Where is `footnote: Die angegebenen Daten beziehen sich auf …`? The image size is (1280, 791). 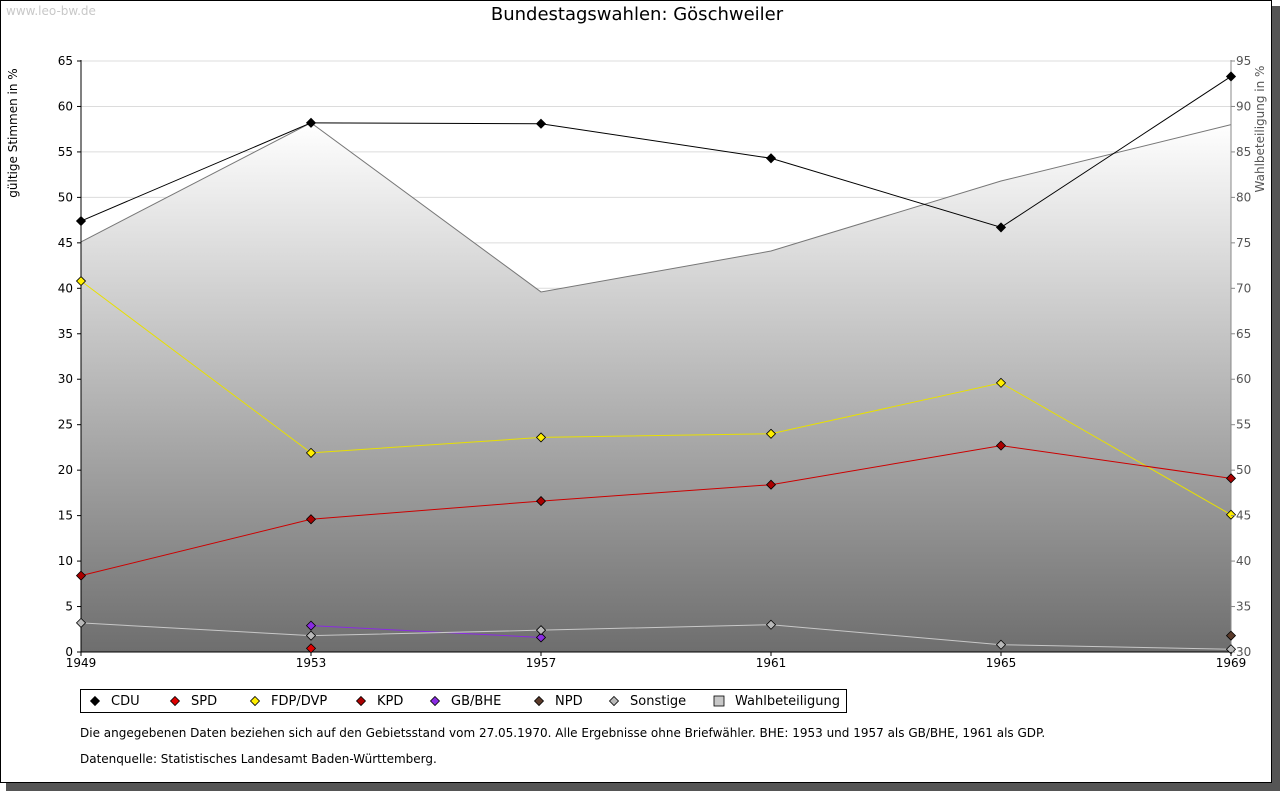
footnote: Die angegebenen Daten beziehen sich auf … is located at coordinates (563, 733).